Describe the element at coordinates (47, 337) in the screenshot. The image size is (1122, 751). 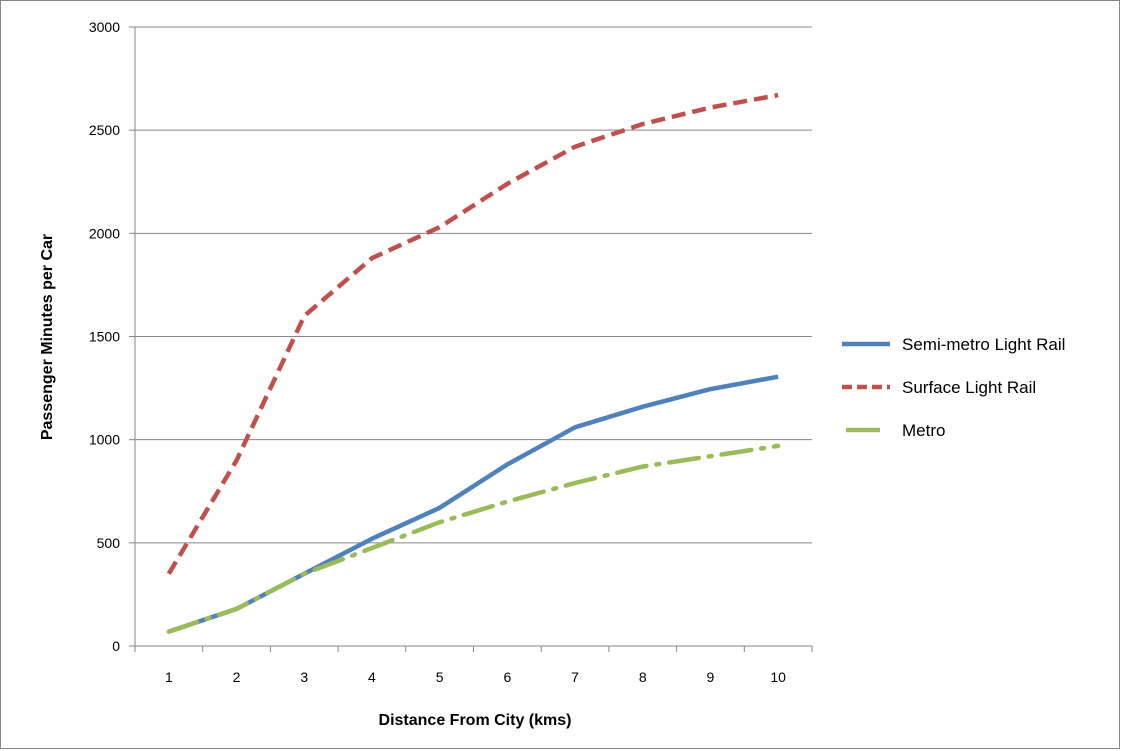
I see `y-axis-title: Passenger Minutes per Car` at that location.